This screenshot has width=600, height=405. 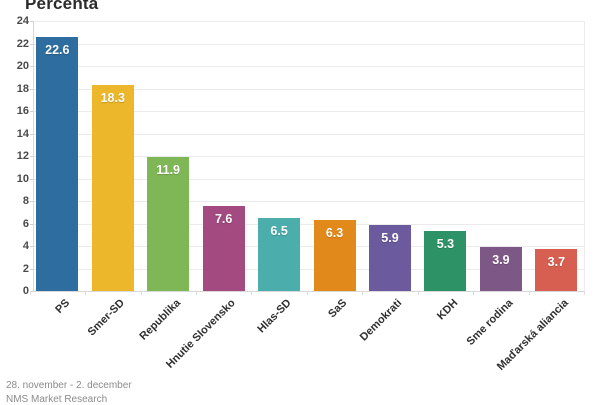 What do you see at coordinates (62, 6) in the screenshot?
I see `chart-title: Percentá` at bounding box center [62, 6].